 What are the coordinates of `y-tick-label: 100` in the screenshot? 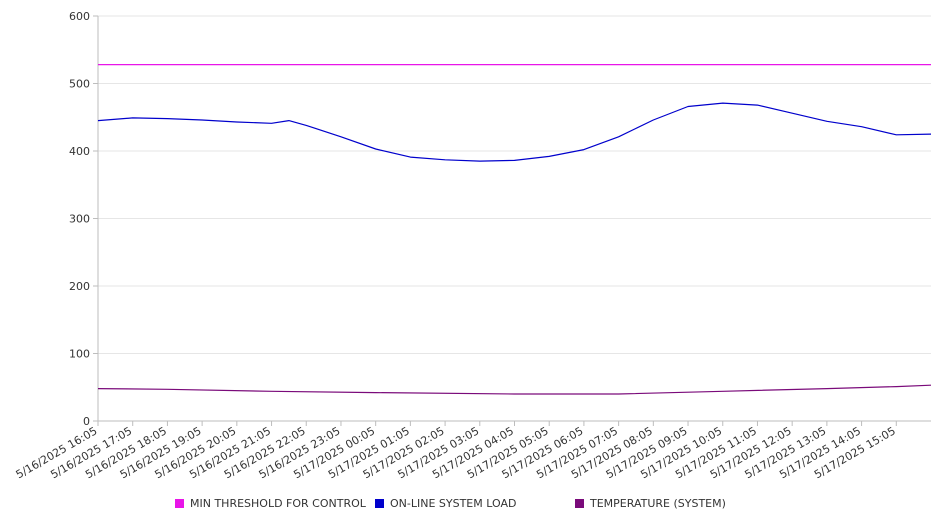 It's located at (79, 354).